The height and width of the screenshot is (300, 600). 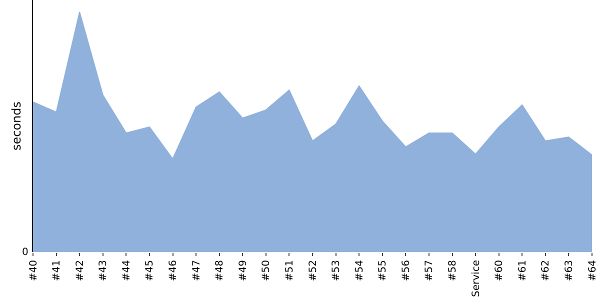 What do you see at coordinates (522, 271) in the screenshot?
I see `x-tick-label: #61` at bounding box center [522, 271].